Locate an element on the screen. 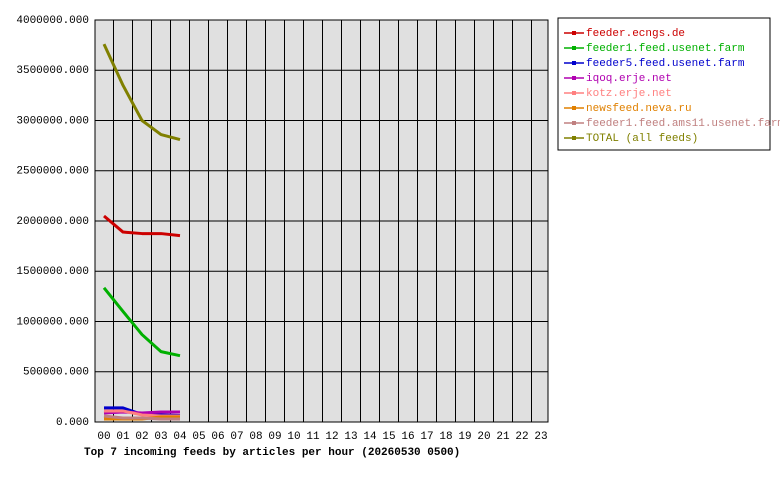  x-tick-label: 06 is located at coordinates (217, 437).